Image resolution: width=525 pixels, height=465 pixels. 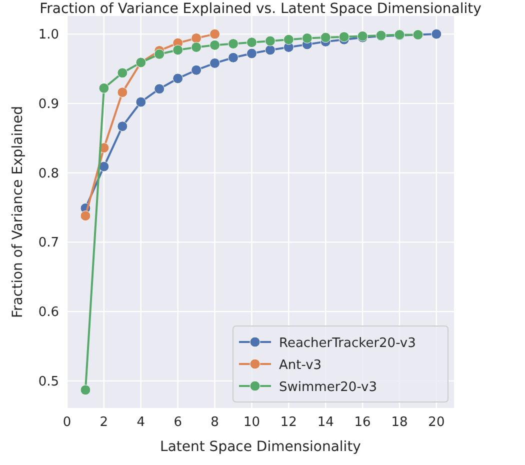 I want to click on x-tick-label: 18, so click(x=399, y=422).